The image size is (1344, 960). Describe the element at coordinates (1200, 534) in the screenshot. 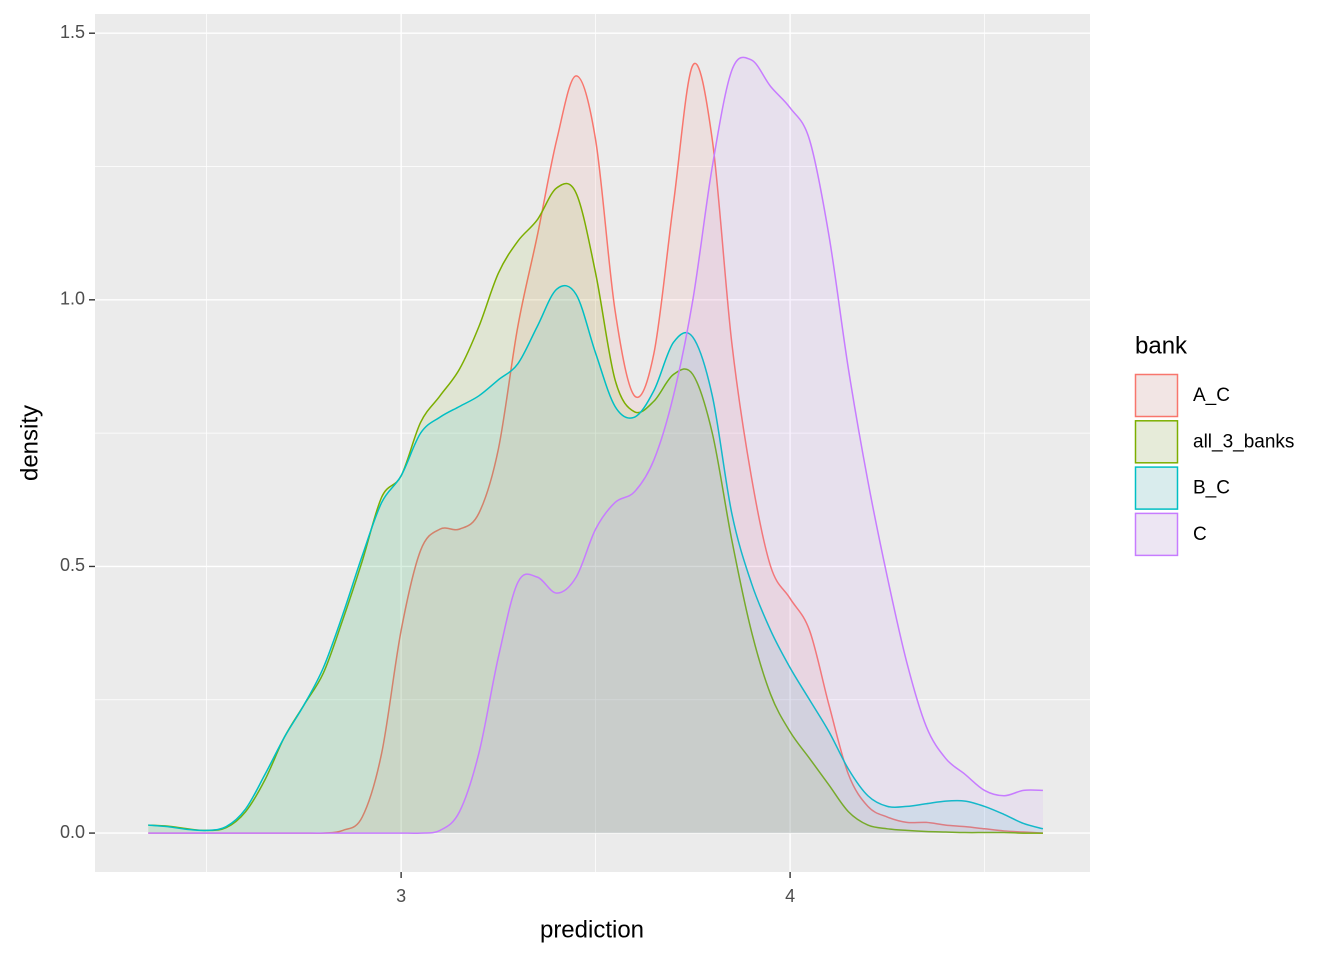

I see `legend-label: C` at that location.